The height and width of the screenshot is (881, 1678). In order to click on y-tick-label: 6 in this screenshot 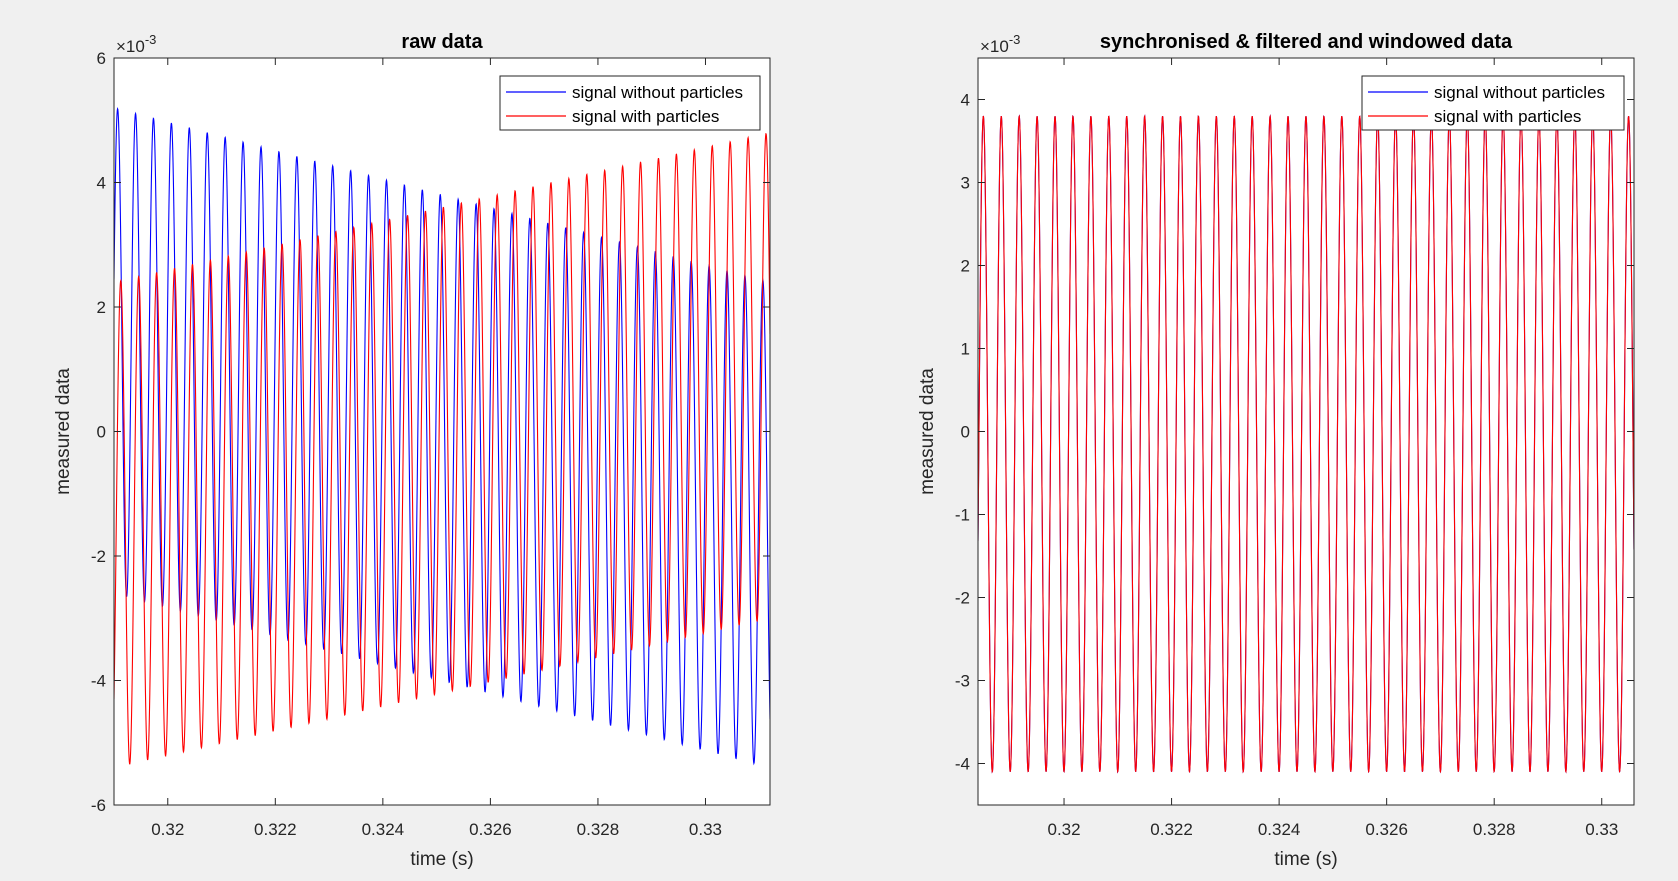, I will do `click(101, 58)`.